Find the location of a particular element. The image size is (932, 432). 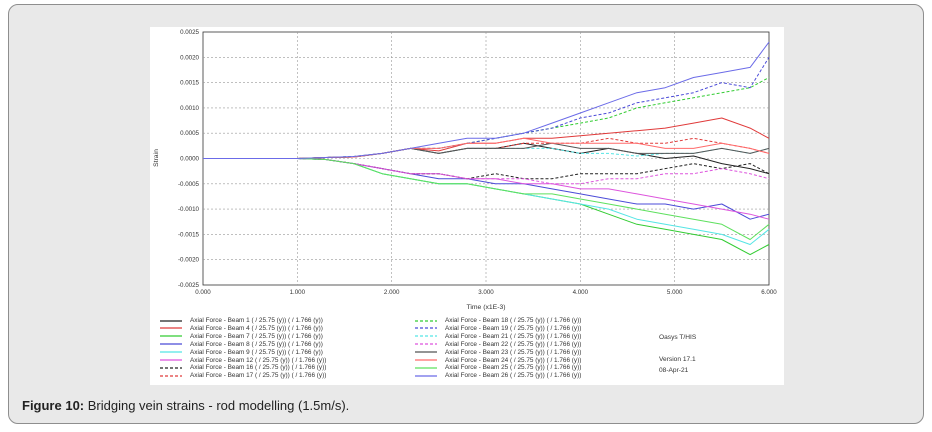

x-tick-label: 5.000 is located at coordinates (675, 292).